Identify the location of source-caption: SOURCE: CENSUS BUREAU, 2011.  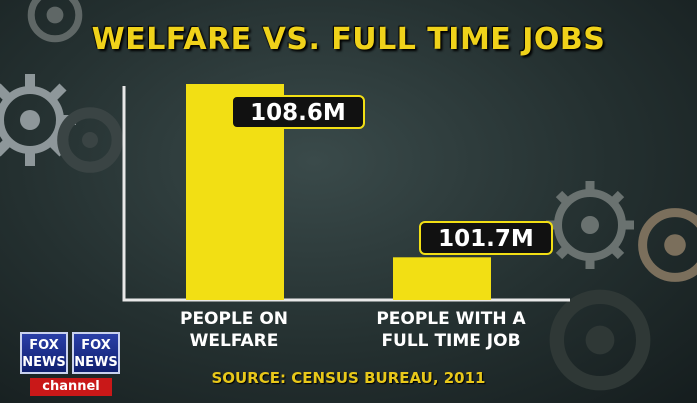
(348, 378).